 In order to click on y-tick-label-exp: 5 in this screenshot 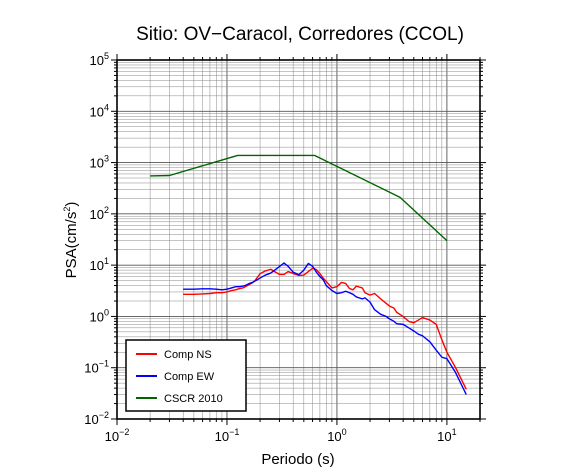, I will do `click(106, 56)`.